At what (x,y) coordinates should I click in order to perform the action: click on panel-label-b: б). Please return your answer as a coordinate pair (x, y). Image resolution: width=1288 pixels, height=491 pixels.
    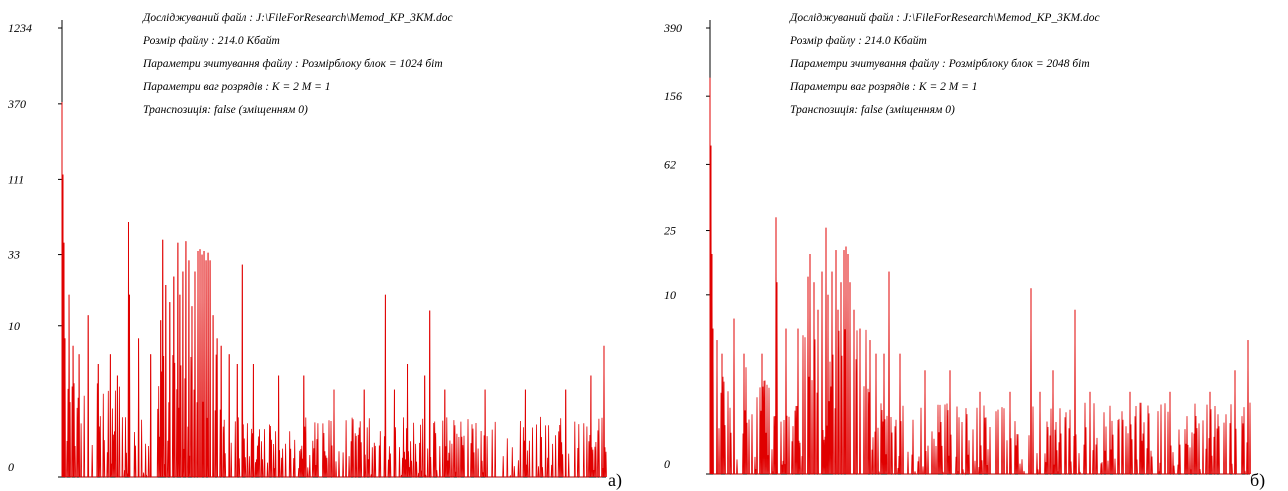
    Looking at the image, I should click on (1258, 480).